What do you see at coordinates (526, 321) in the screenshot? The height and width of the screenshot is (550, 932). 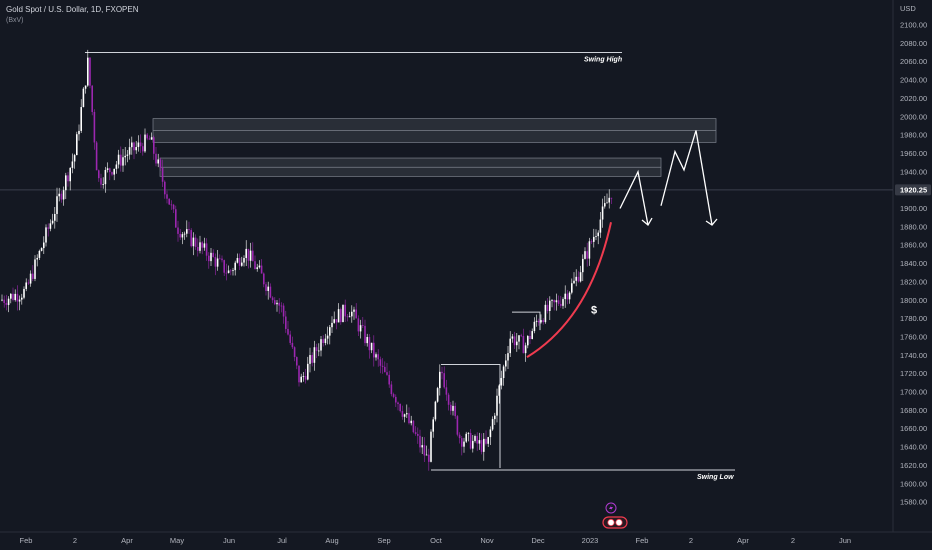 I see `november-level-line` at bounding box center [526, 321].